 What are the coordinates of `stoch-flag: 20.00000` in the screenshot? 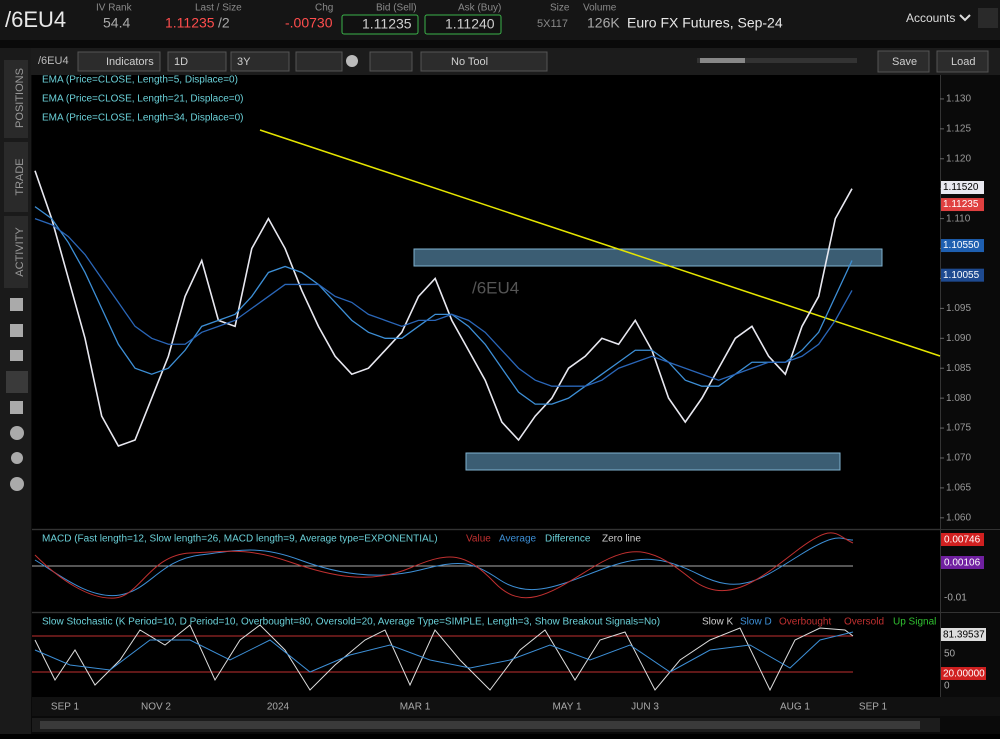 It's located at (964, 674).